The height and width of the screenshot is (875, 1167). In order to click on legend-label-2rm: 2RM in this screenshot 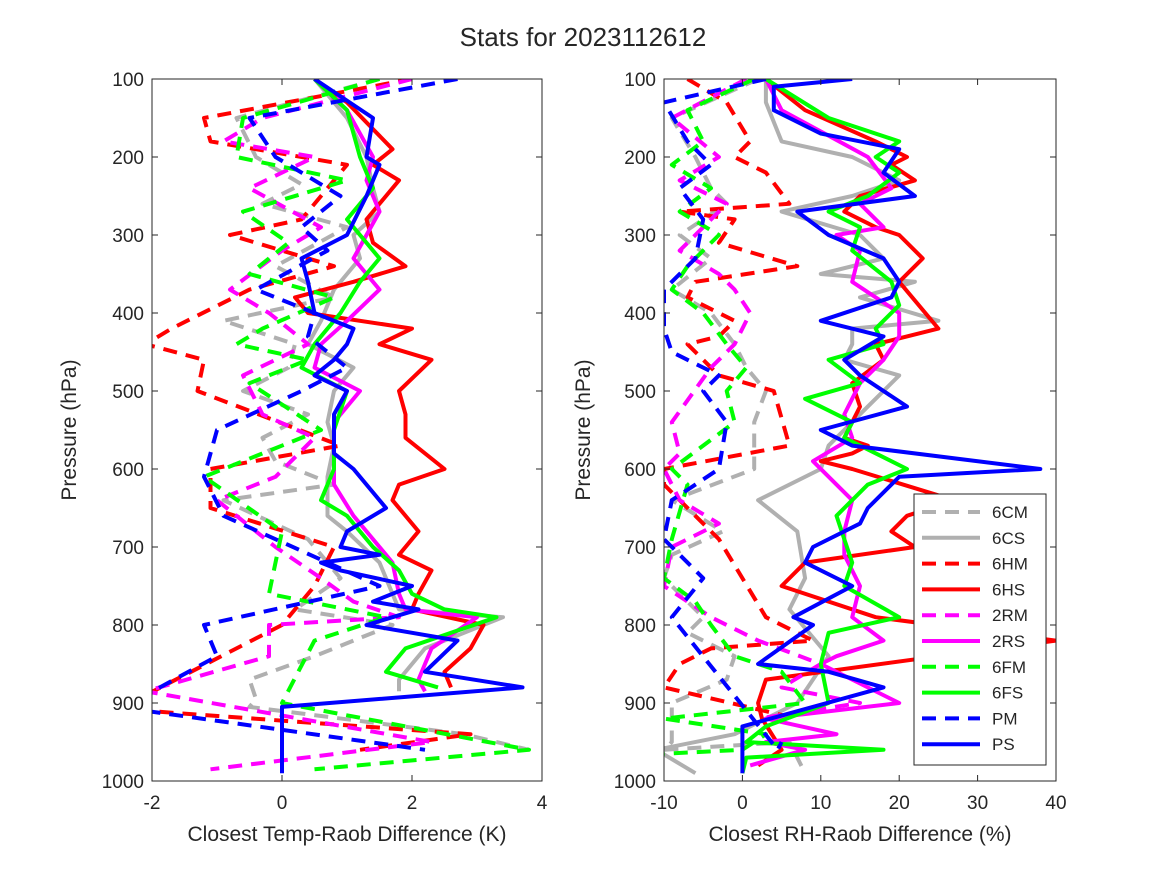, I will do `click(1010, 615)`.